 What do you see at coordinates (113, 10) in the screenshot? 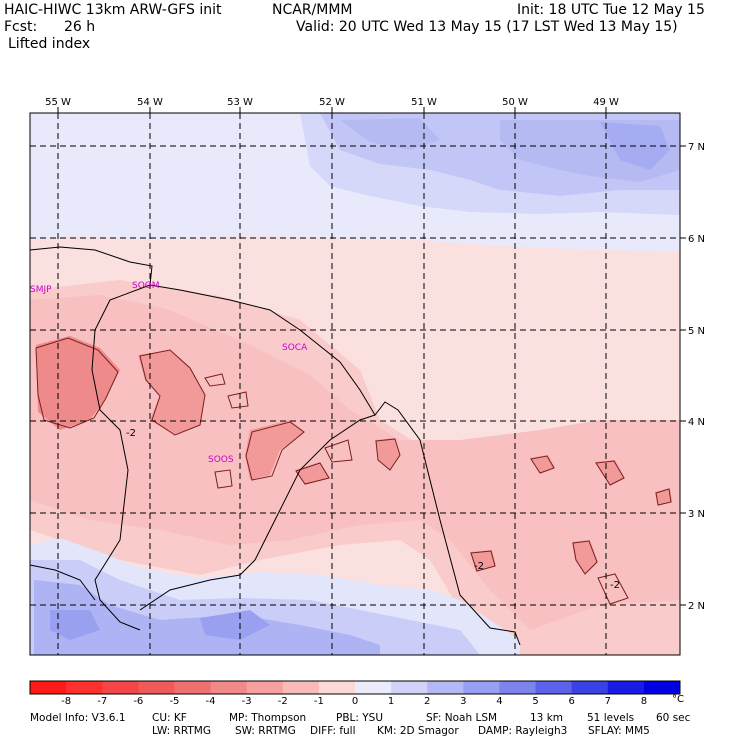
I see `model-title: HAIC-HIWC 13km ARW-GFS init` at bounding box center [113, 10].